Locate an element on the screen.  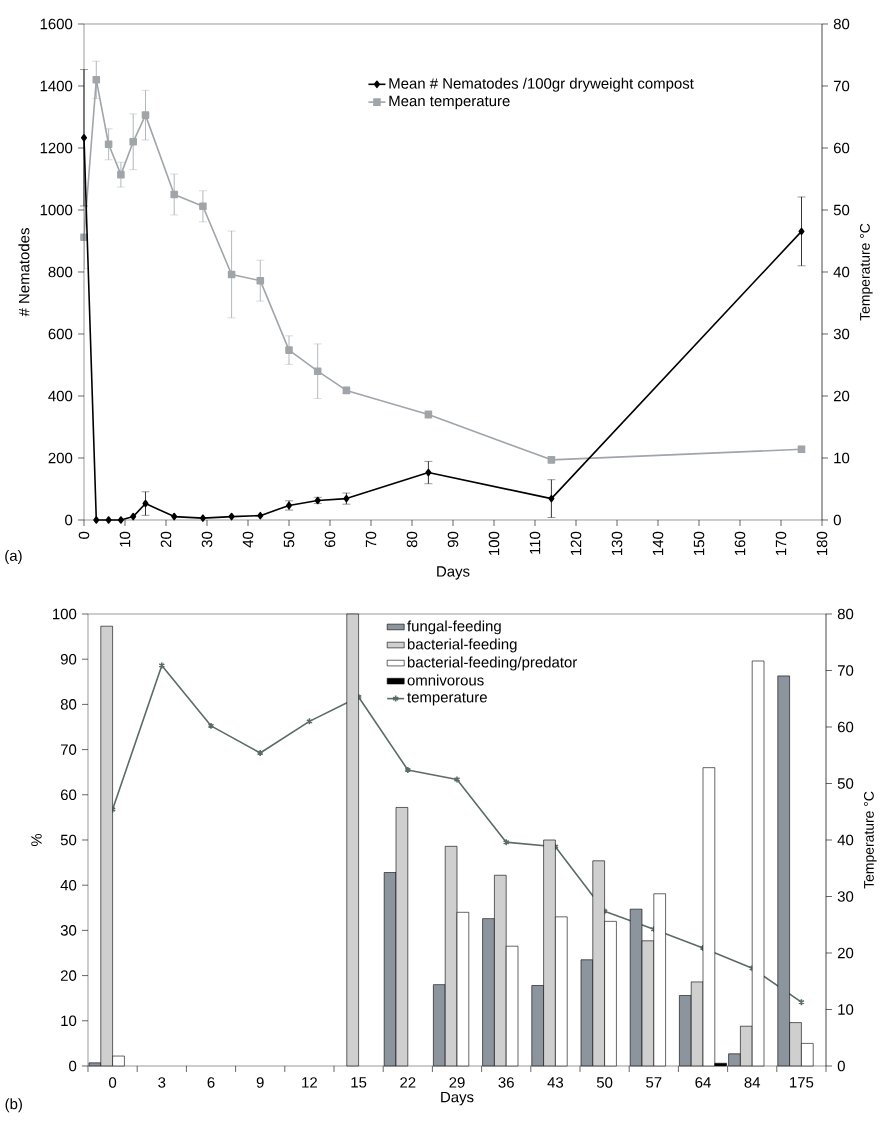
x-tick-label: 140 is located at coordinates (658, 543).